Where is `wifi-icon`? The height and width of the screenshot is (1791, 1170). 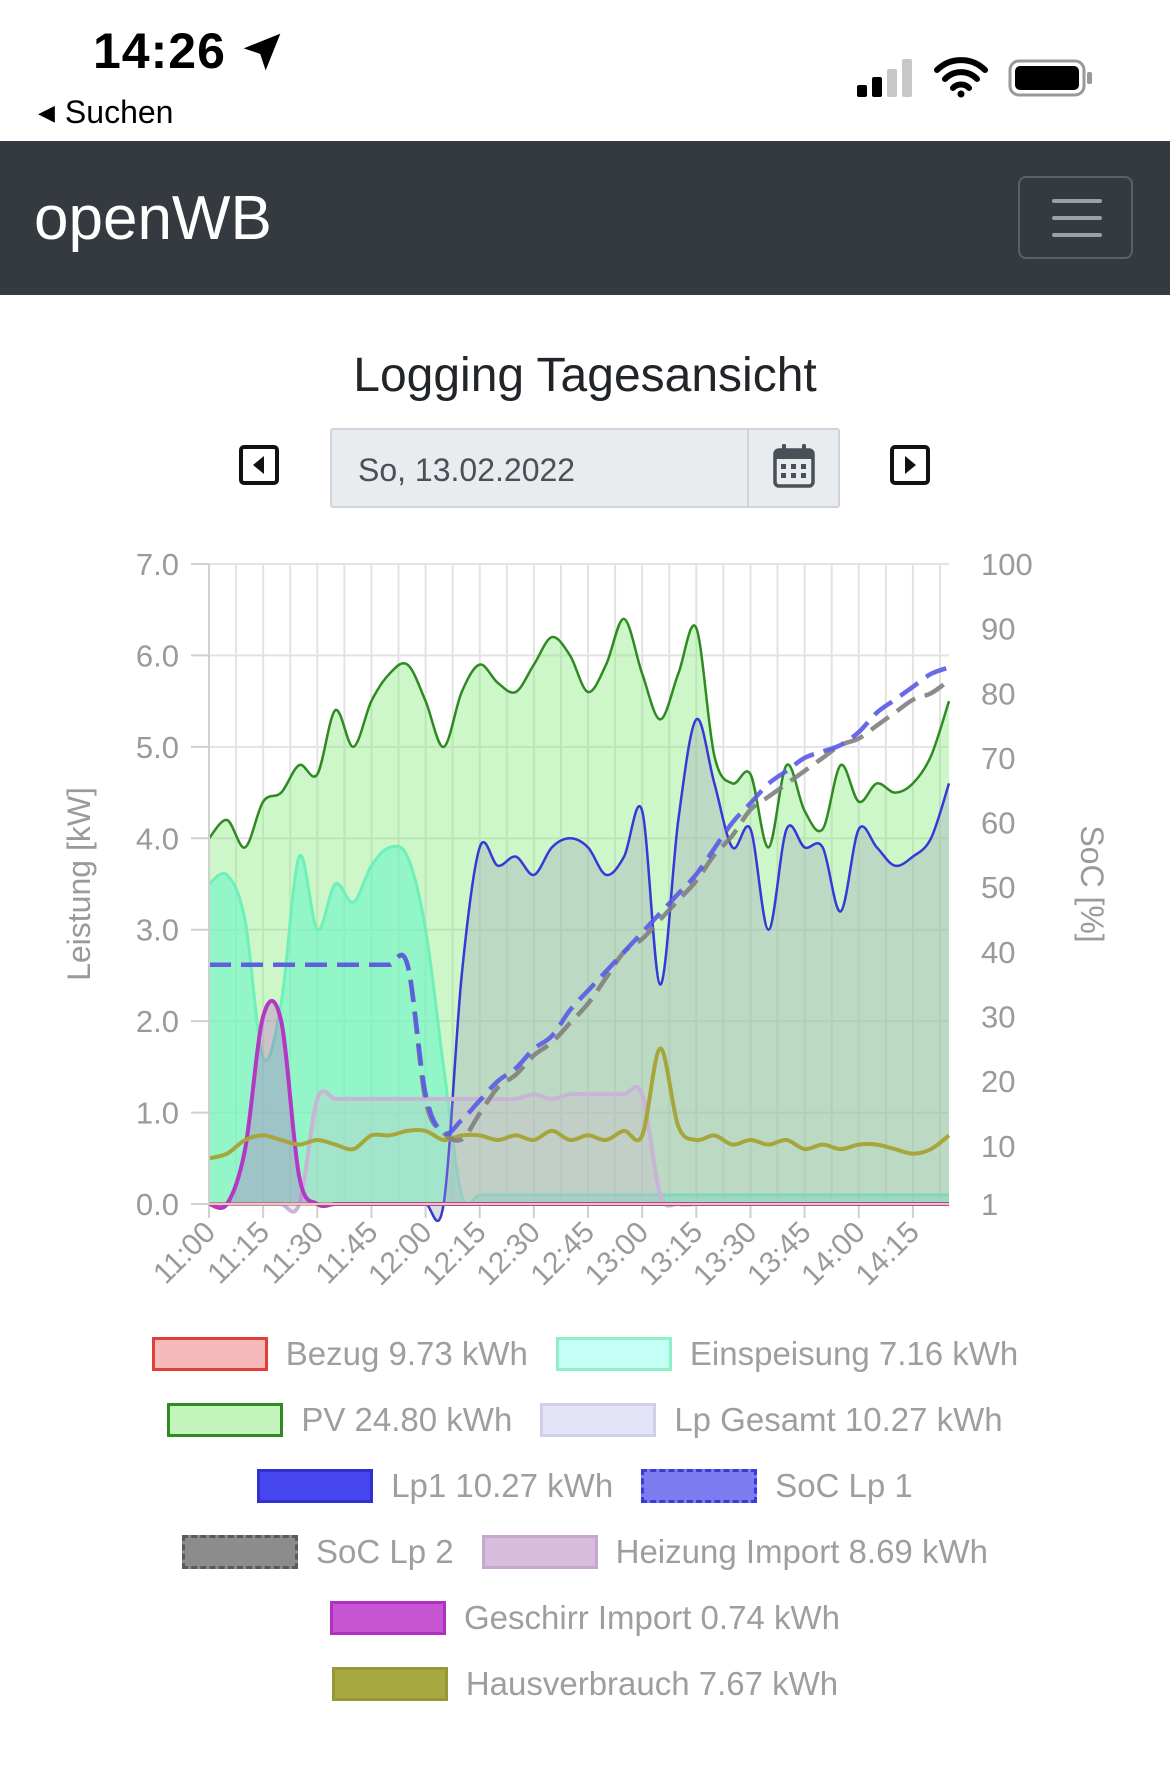
wifi-icon is located at coordinates (961, 77).